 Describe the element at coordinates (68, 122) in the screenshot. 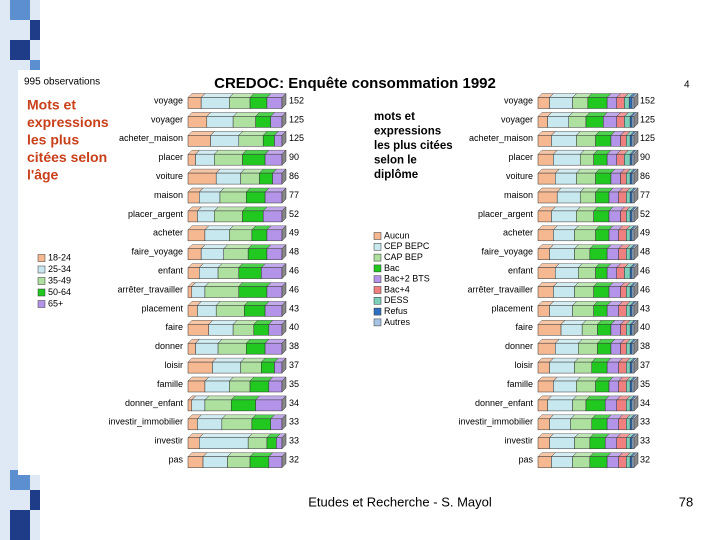

I see `chart-title: expressions` at that location.